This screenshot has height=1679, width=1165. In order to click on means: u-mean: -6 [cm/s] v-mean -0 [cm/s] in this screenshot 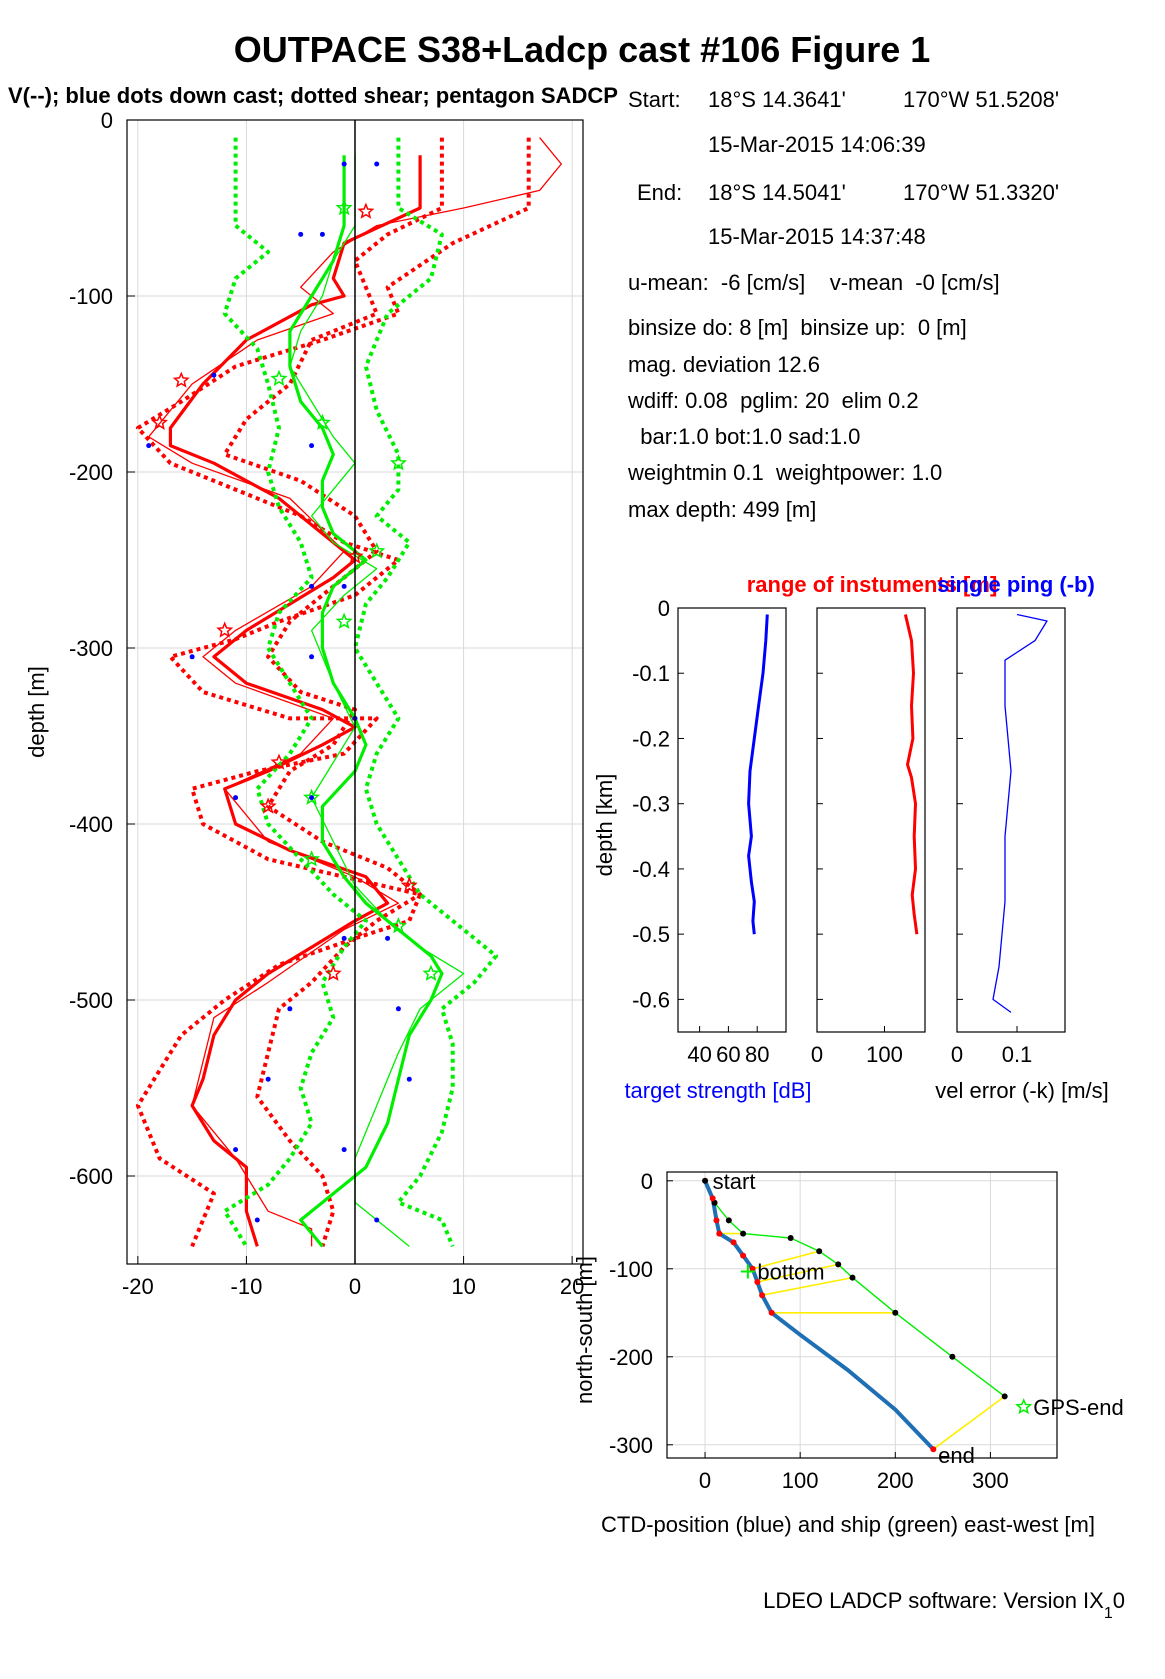, I will do `click(814, 282)`.